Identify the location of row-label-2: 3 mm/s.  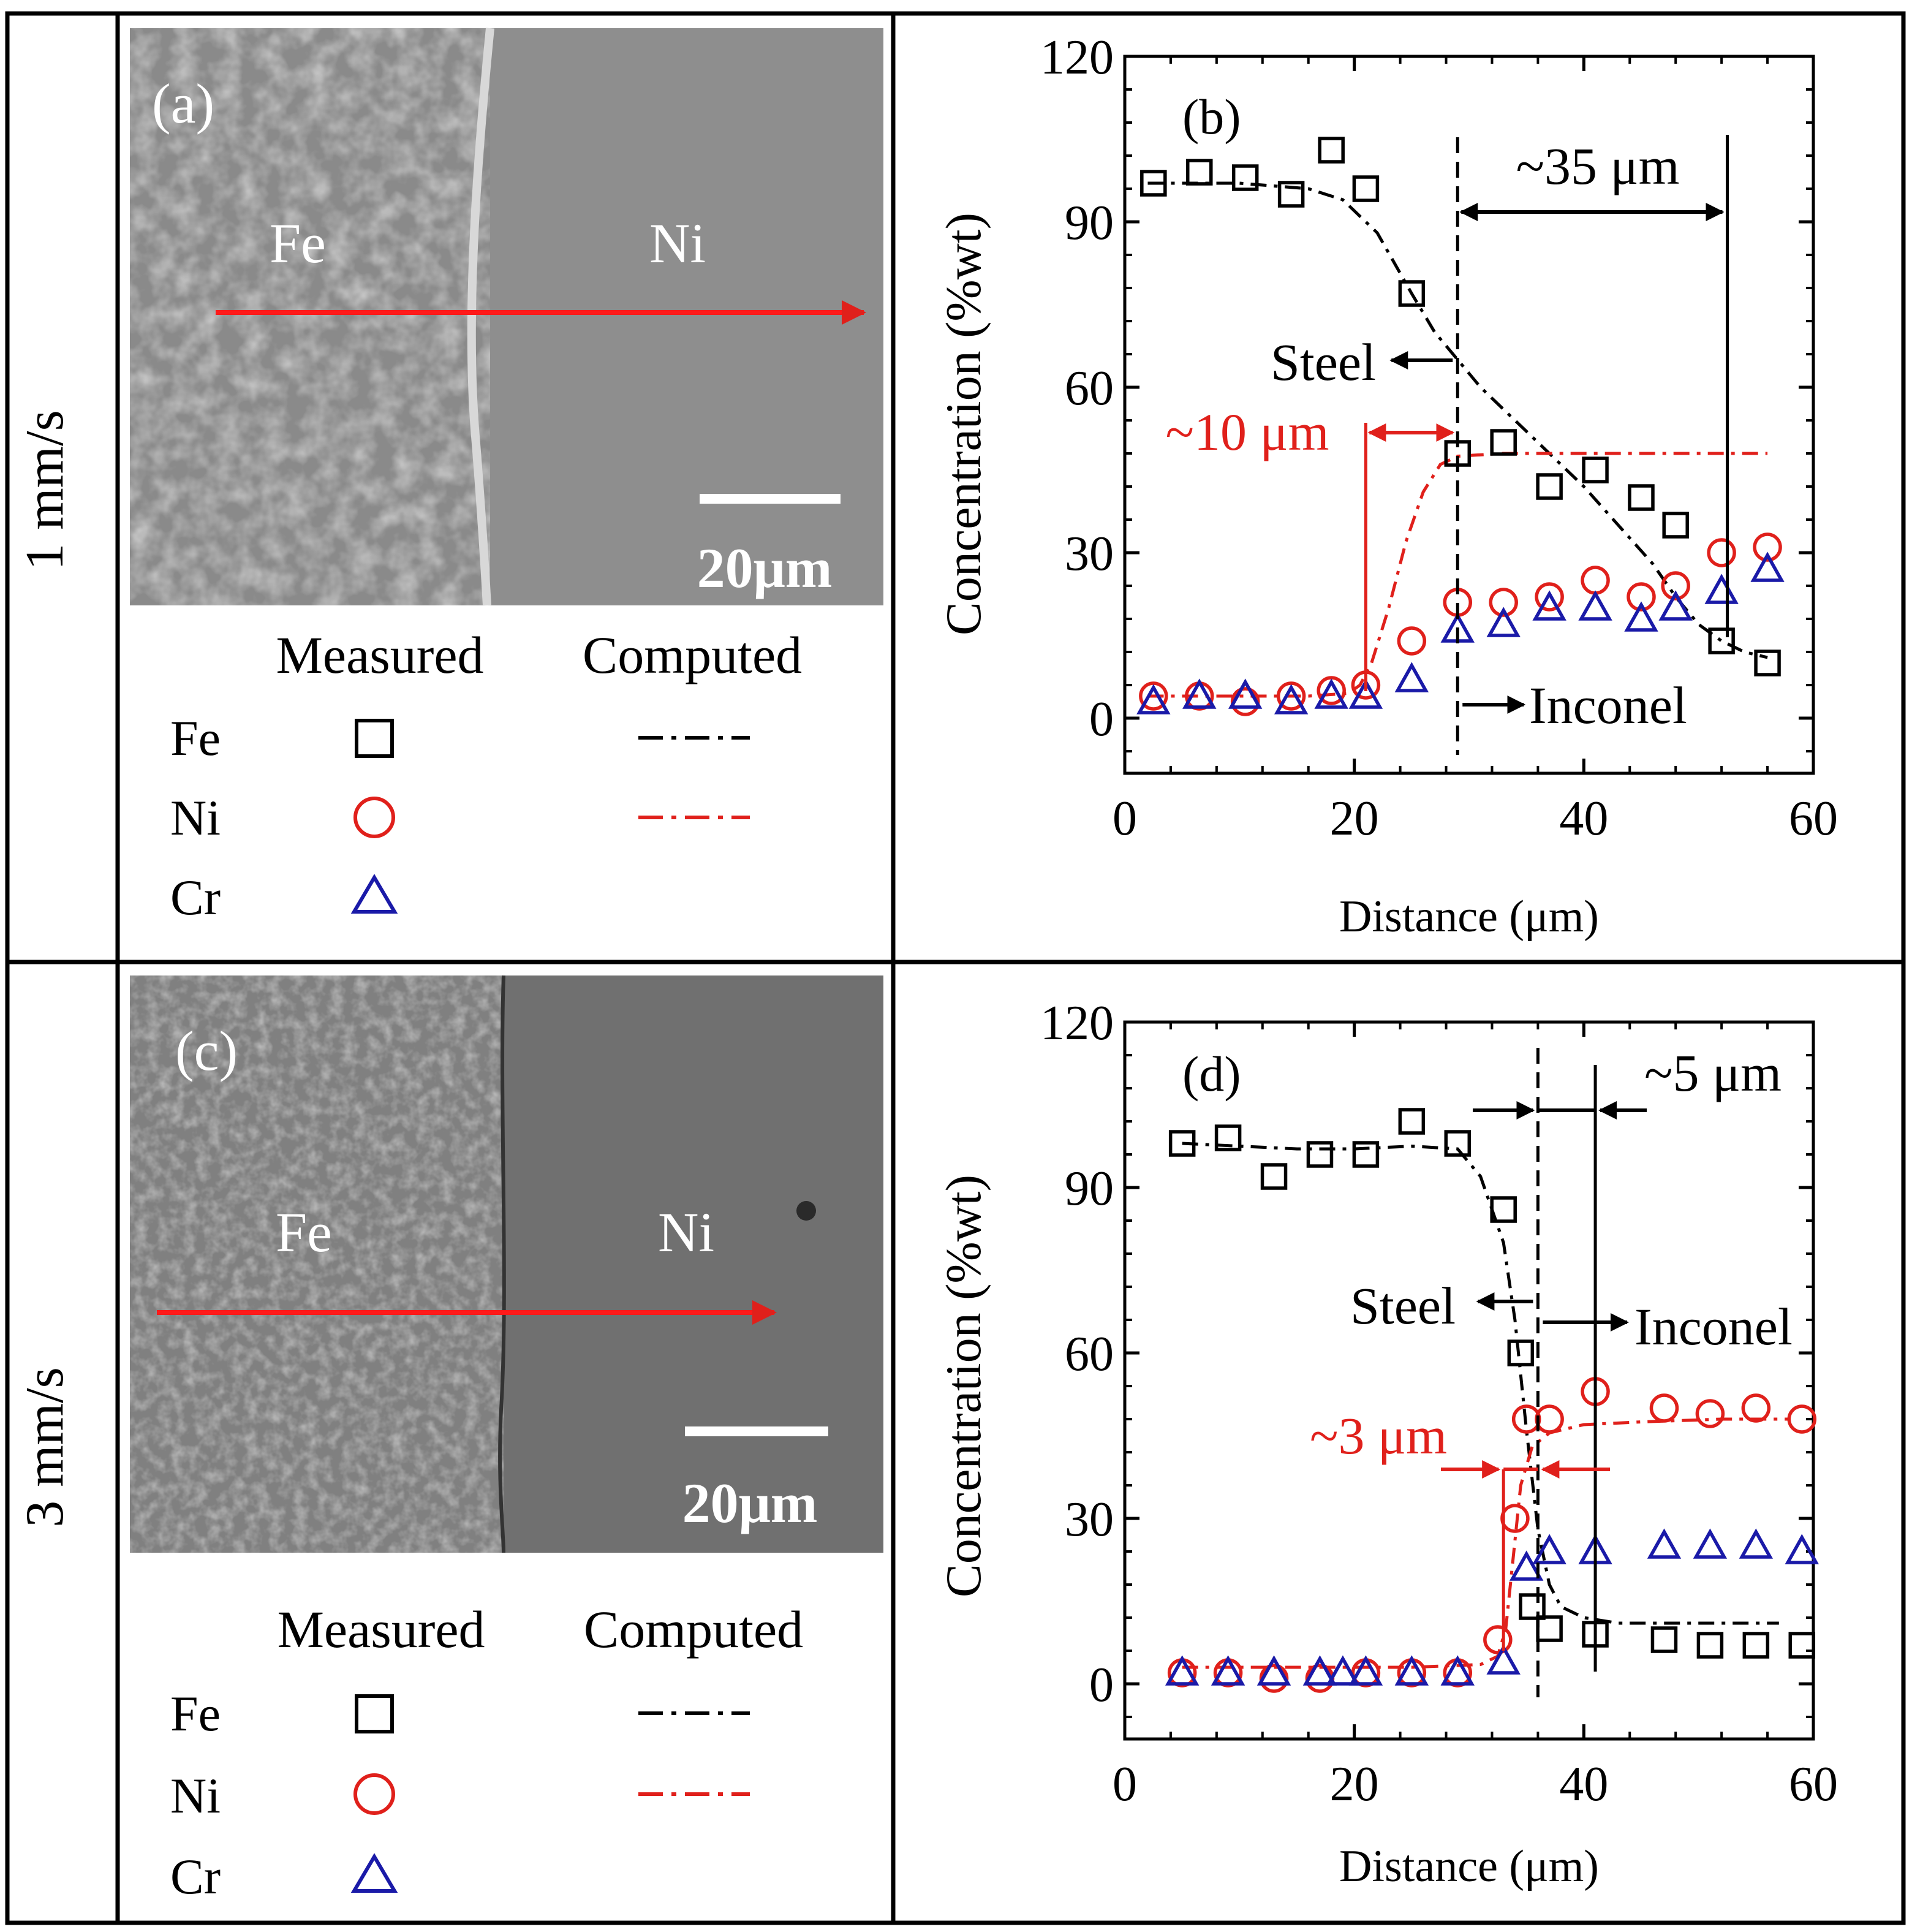
(45, 1448).